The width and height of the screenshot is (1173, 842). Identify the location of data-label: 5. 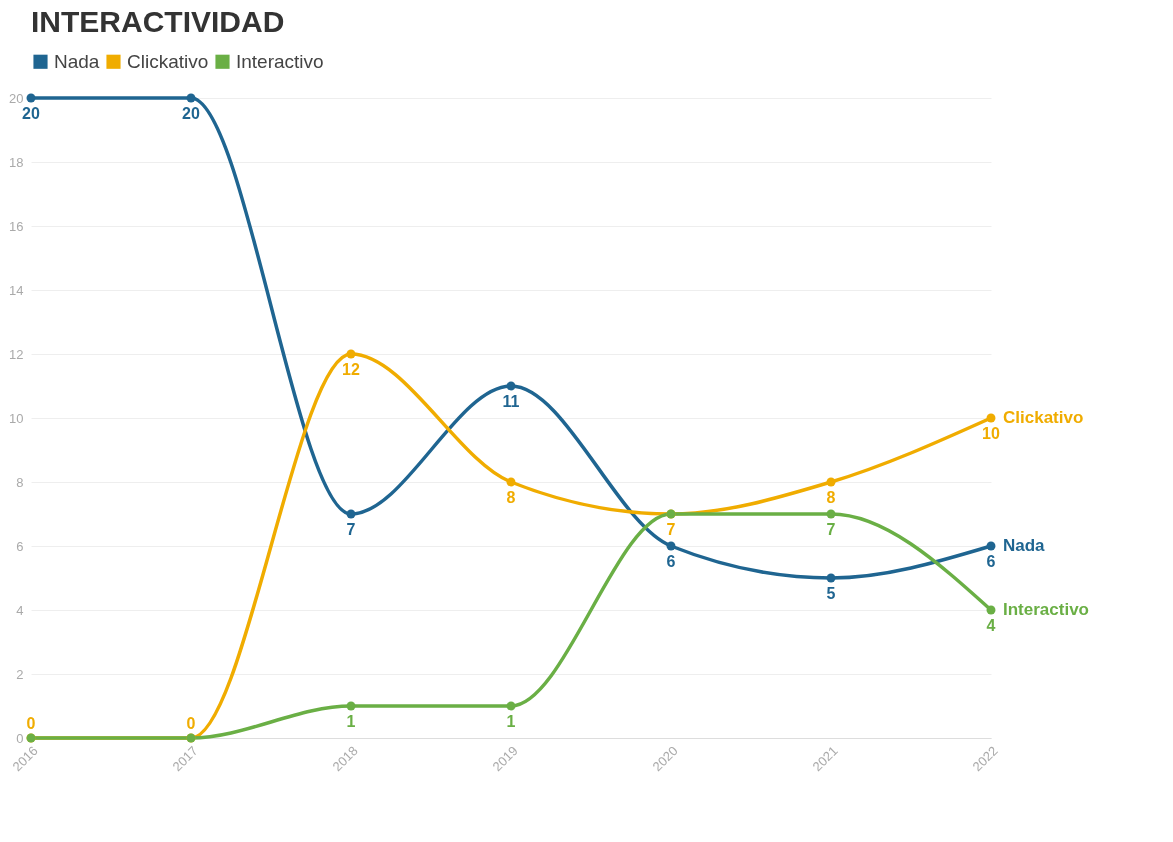
(831, 593).